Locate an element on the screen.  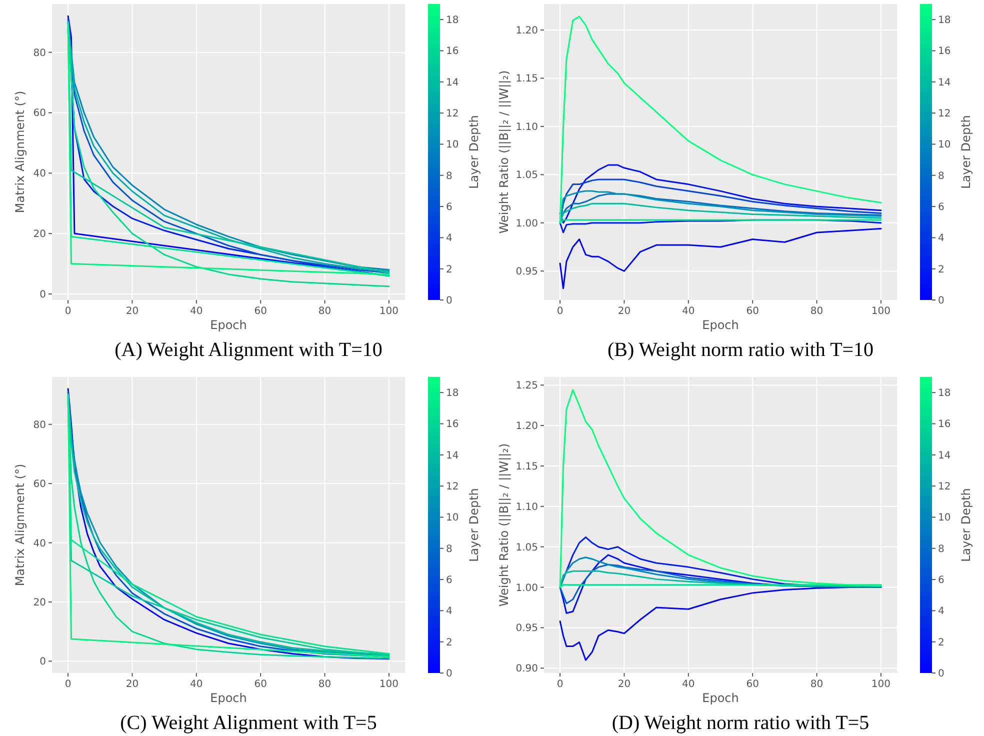
y-tick-label: 1.15 is located at coordinates (527, 466).